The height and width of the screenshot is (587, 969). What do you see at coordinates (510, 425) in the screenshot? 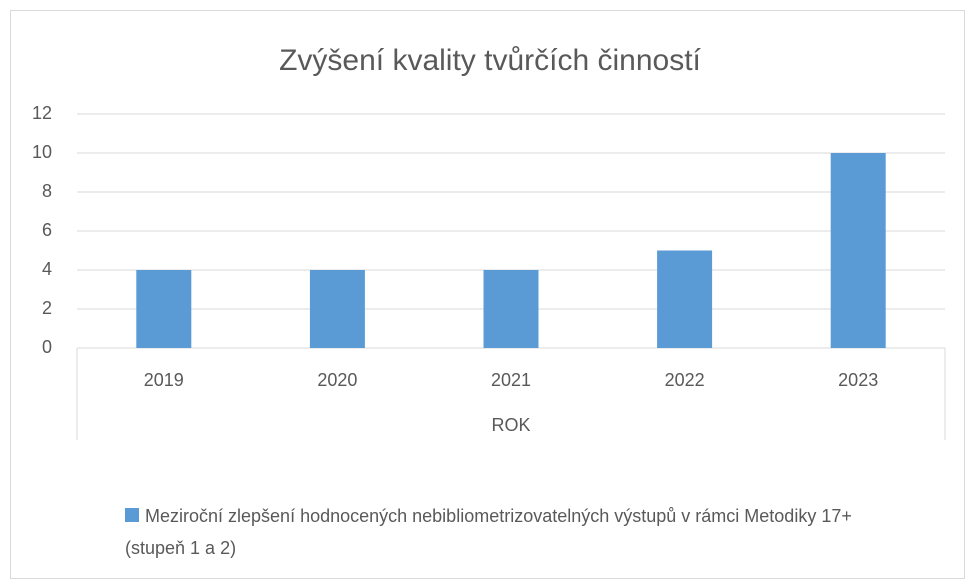
I see `x-axis-label: ROK` at bounding box center [510, 425].